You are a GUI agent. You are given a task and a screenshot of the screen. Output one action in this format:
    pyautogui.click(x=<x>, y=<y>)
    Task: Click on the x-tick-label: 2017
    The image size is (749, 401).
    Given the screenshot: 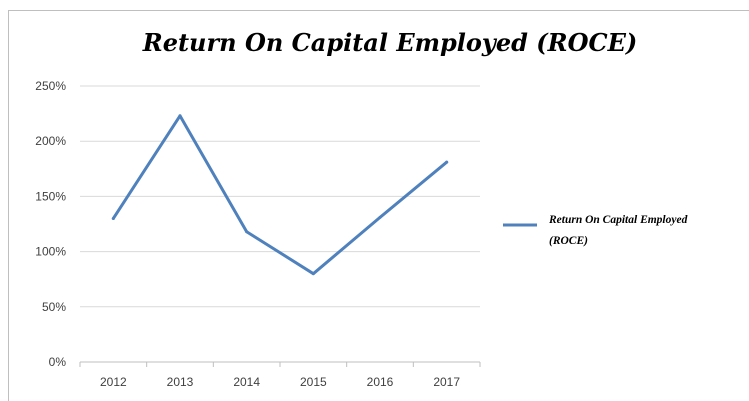 What is the action you would take?
    pyautogui.click(x=446, y=382)
    